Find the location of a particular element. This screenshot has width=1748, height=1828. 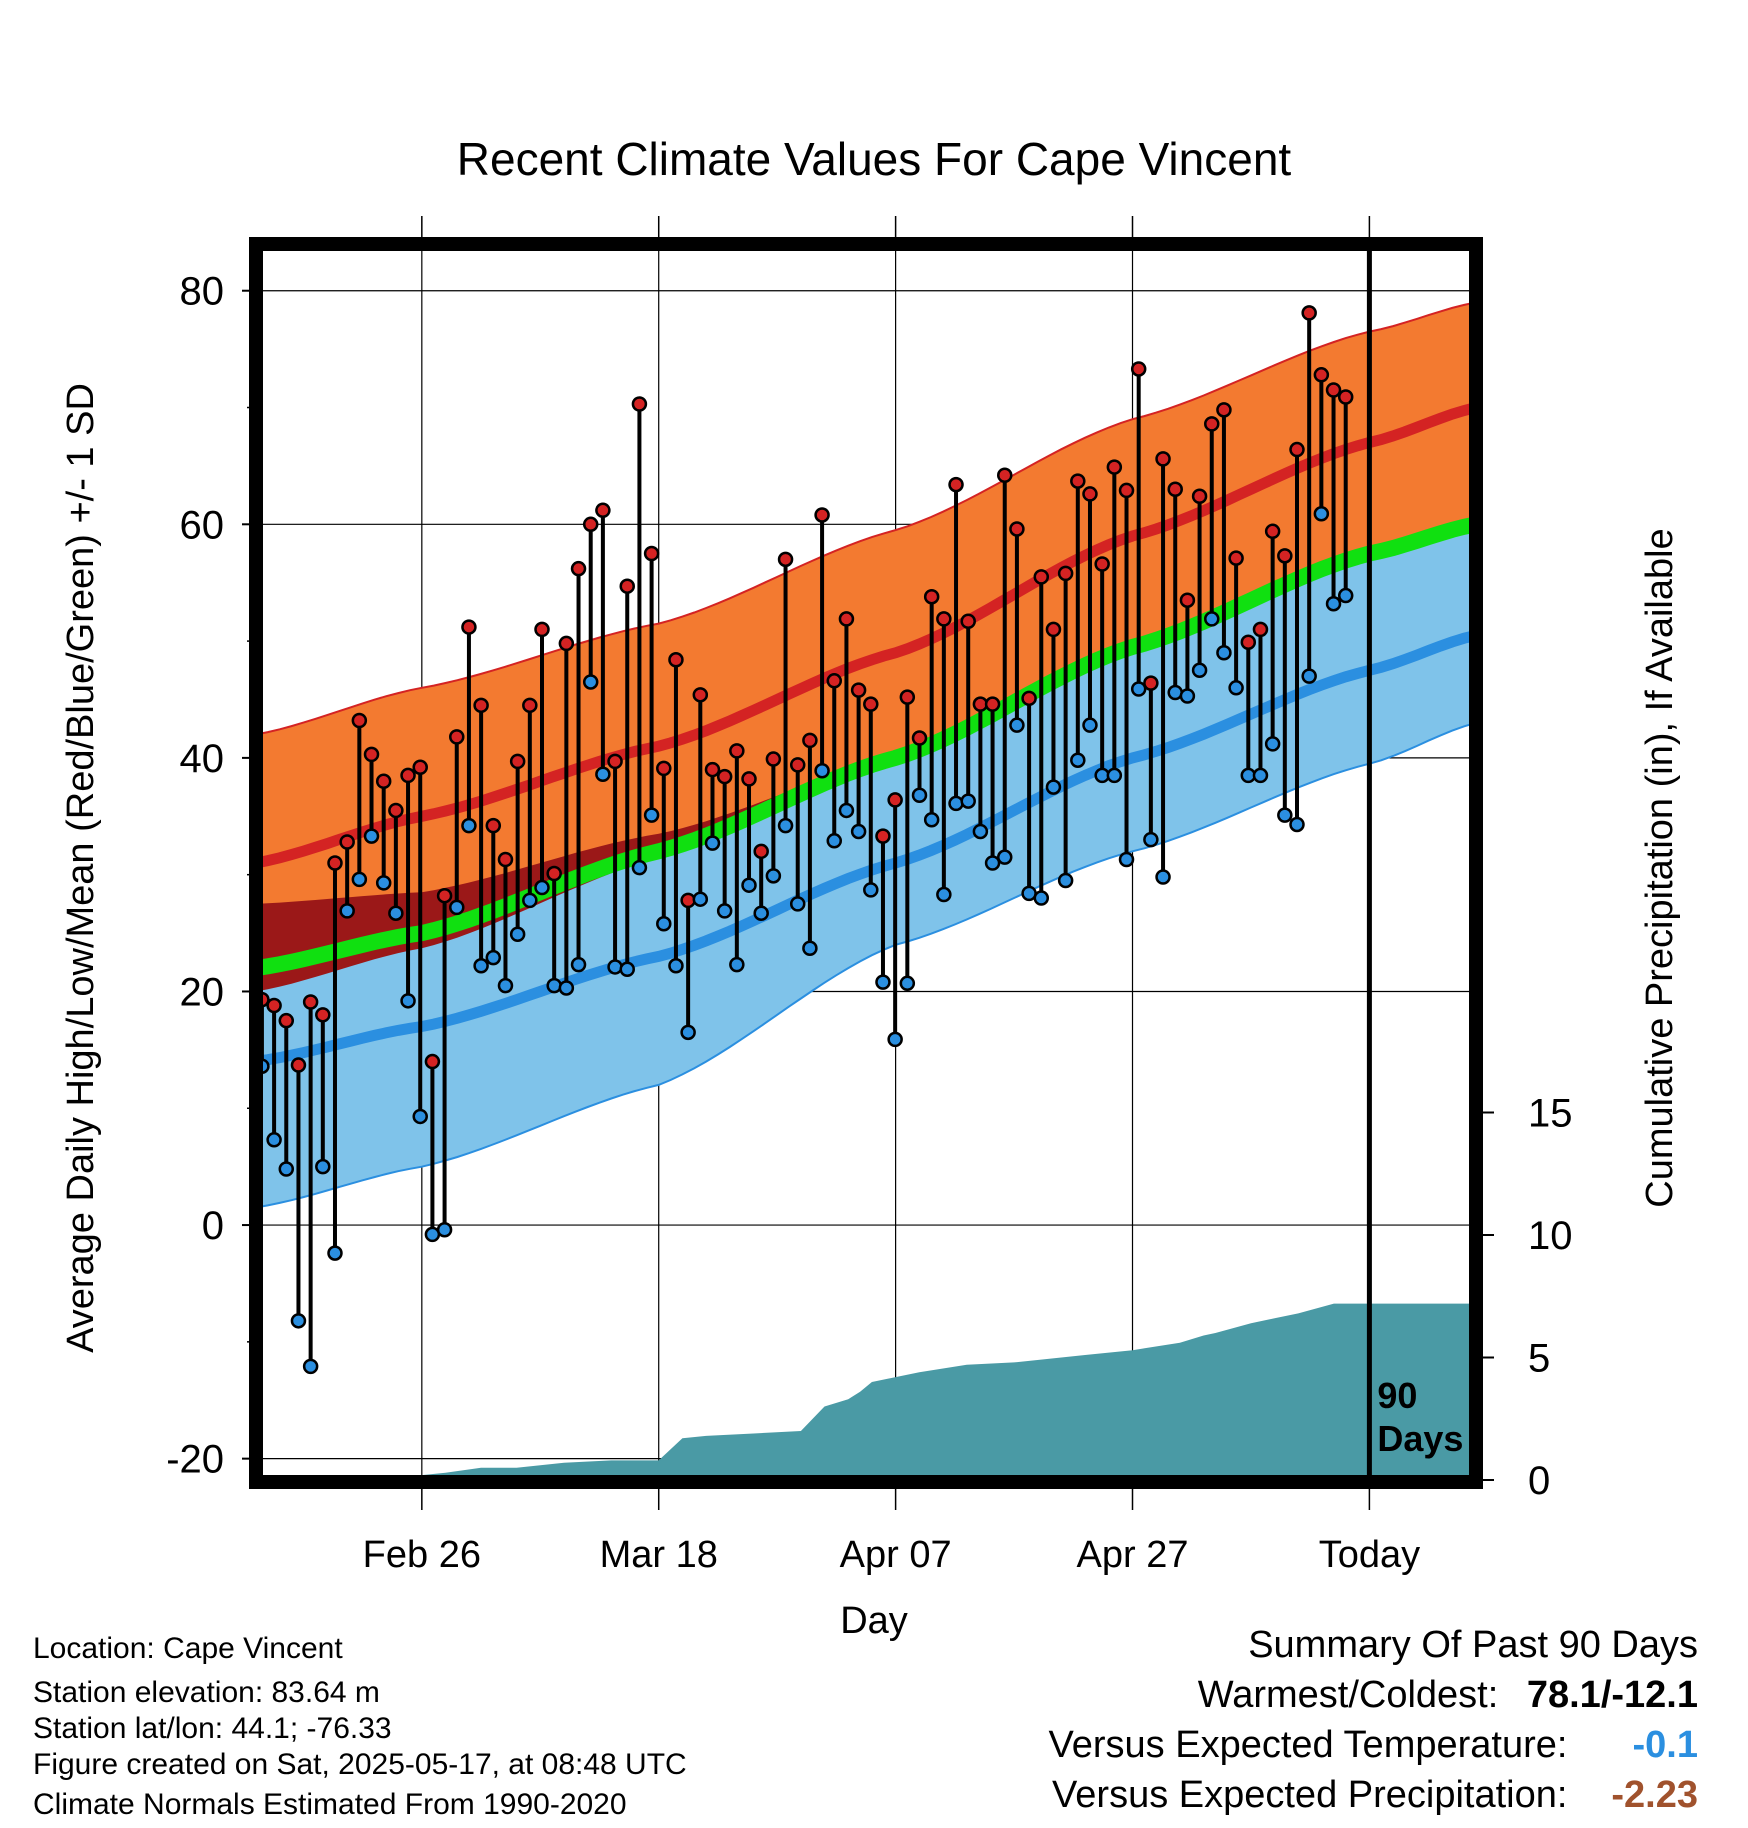

temp-label: Versus Expected Temperature: is located at coordinates (1308, 1745).